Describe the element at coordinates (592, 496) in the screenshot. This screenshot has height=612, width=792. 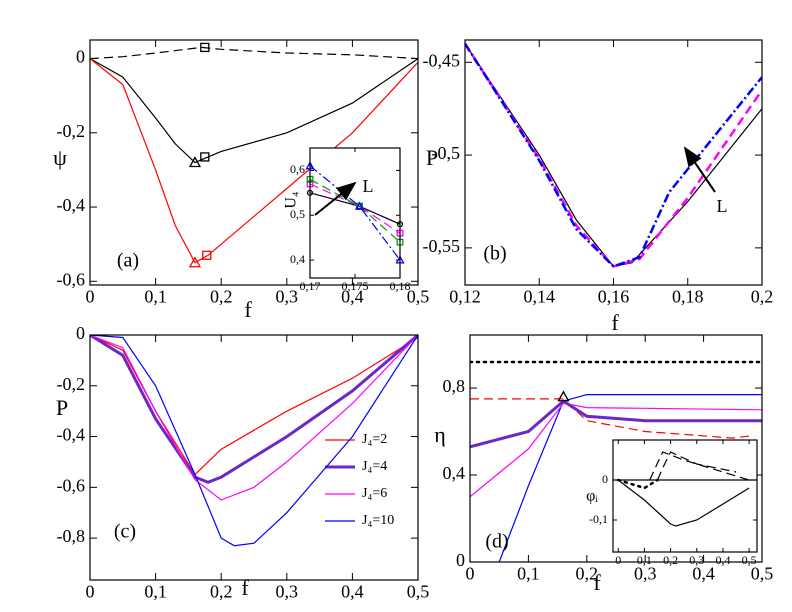
I see `y-axis-label: φᵢ` at that location.